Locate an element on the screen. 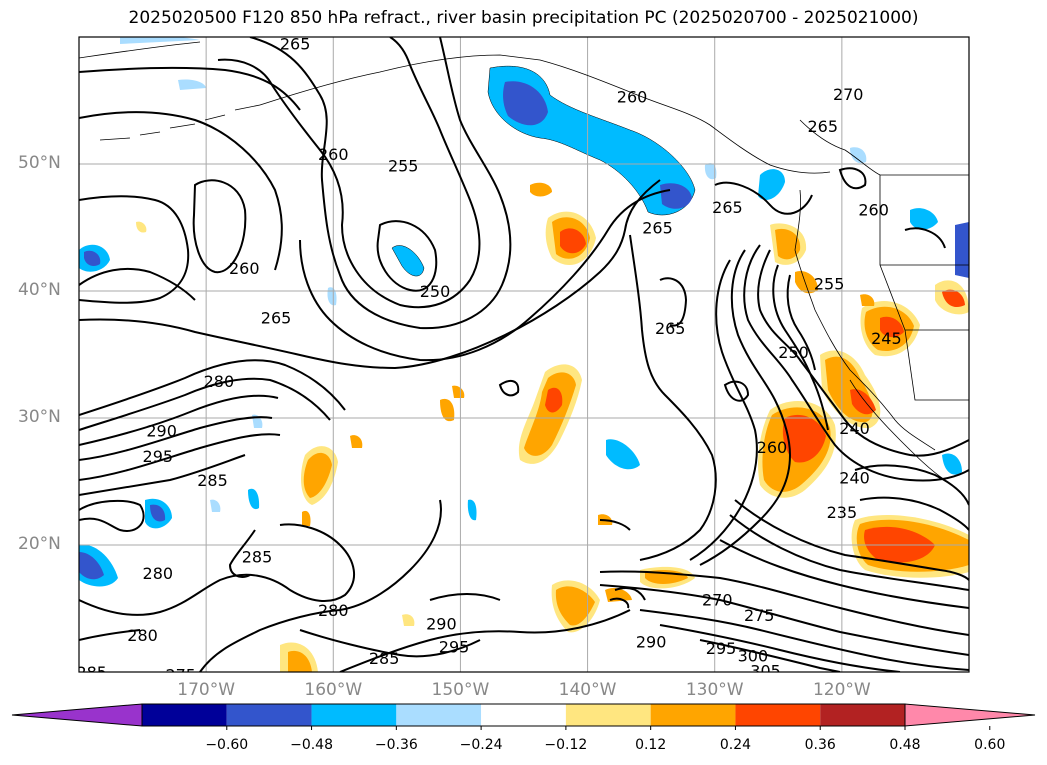 The width and height of the screenshot is (1047, 765). colorbar-extend-arrow is located at coordinates (970, 715).